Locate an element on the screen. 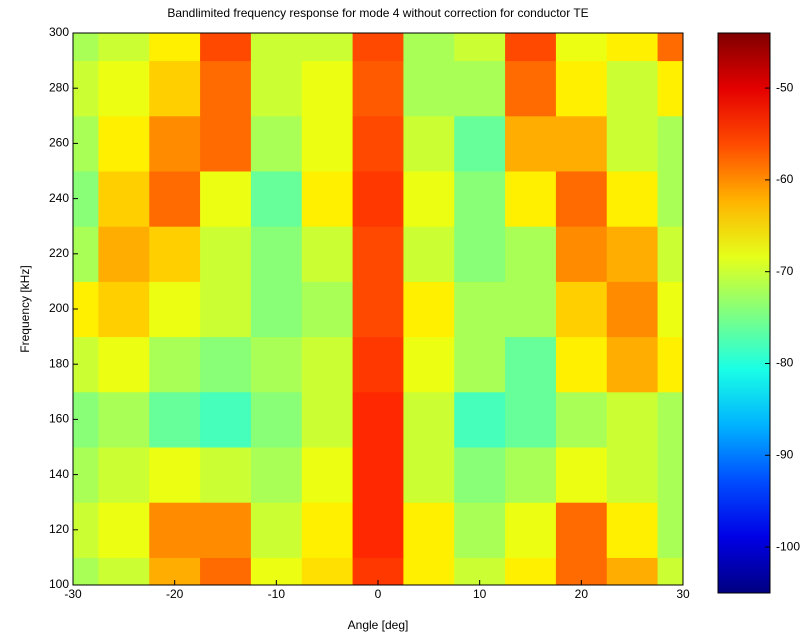  x-tick-label: 20 is located at coordinates (582, 594).